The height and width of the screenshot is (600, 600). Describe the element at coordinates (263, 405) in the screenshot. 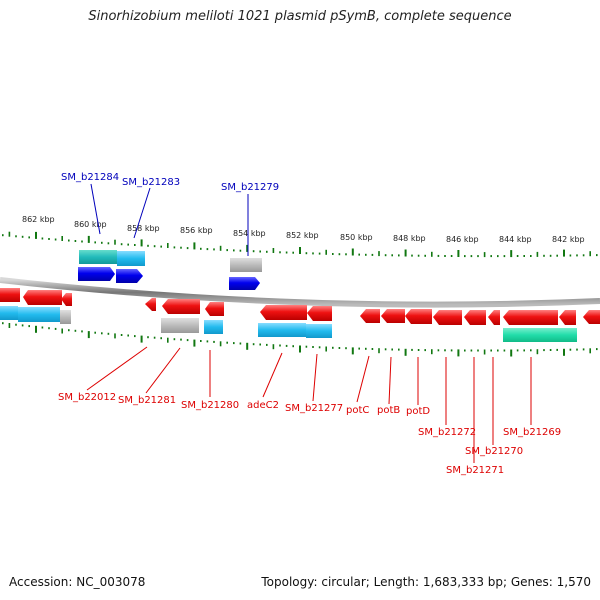

I see `gene-label: adeC2` at that location.